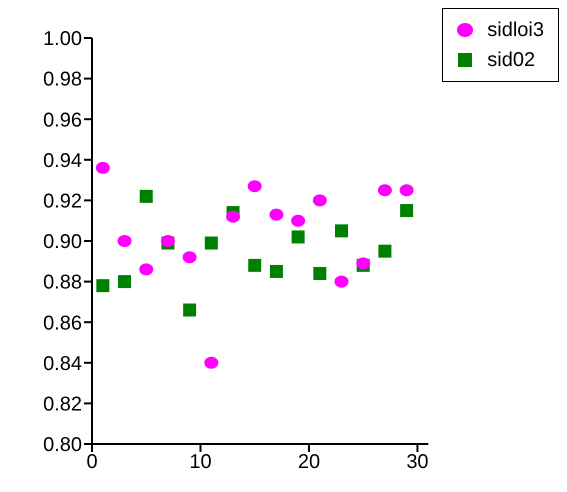 This screenshot has width=567, height=492. Describe the element at coordinates (62, 242) in the screenshot. I see `y-tick-label: 0.90` at that location.